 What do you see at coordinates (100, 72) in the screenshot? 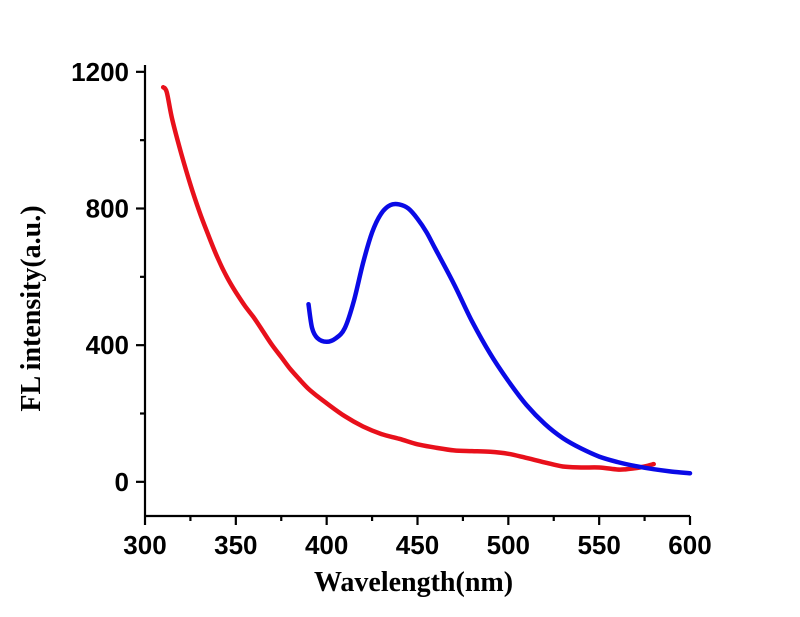
I see `y-tick-label-1200: 1200` at bounding box center [100, 72].